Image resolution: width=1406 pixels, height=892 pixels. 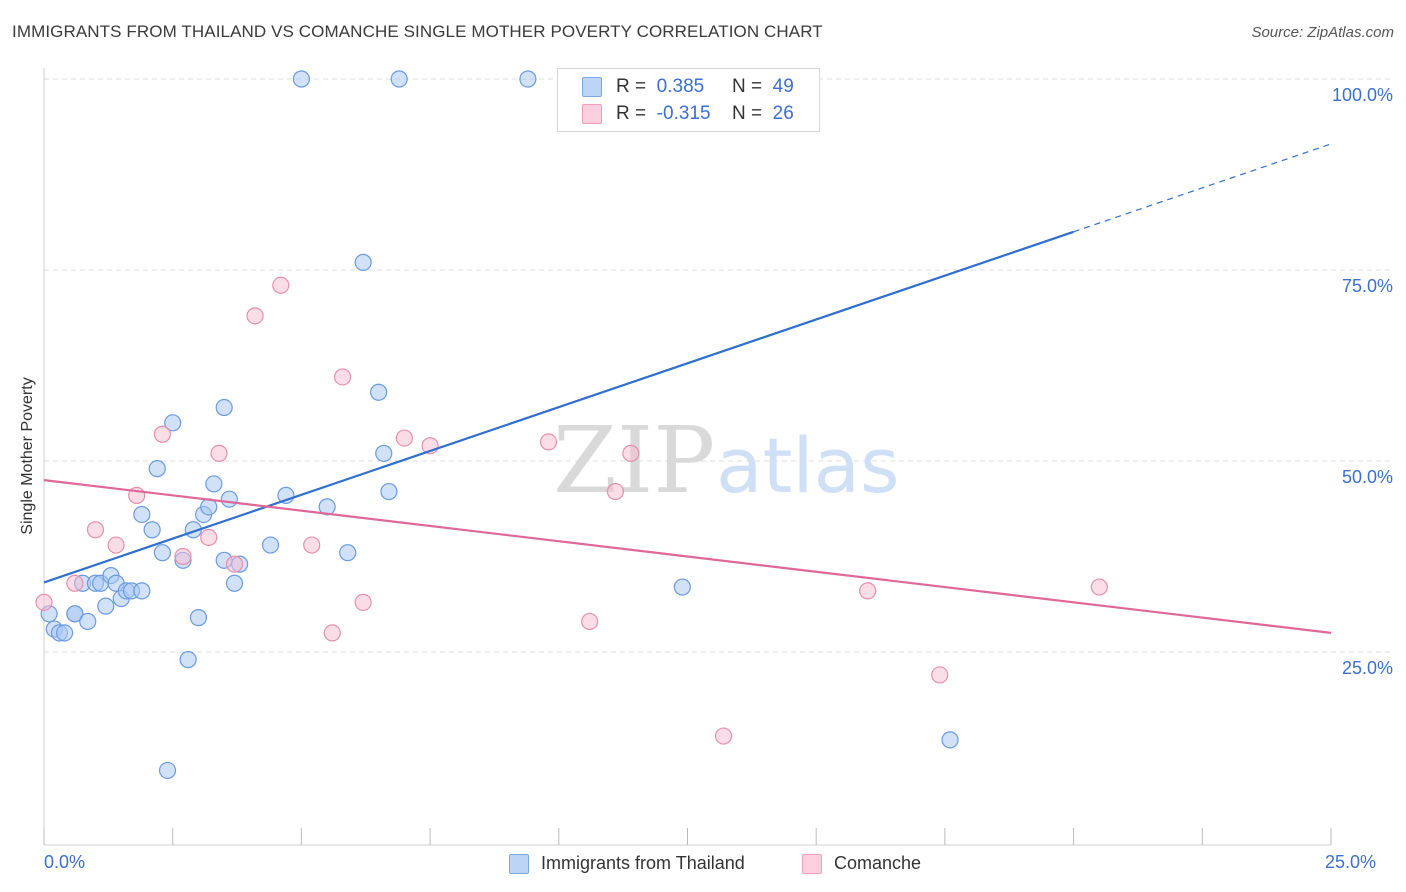 I want to click on watermark: ZIPatlas, so click(x=726, y=460).